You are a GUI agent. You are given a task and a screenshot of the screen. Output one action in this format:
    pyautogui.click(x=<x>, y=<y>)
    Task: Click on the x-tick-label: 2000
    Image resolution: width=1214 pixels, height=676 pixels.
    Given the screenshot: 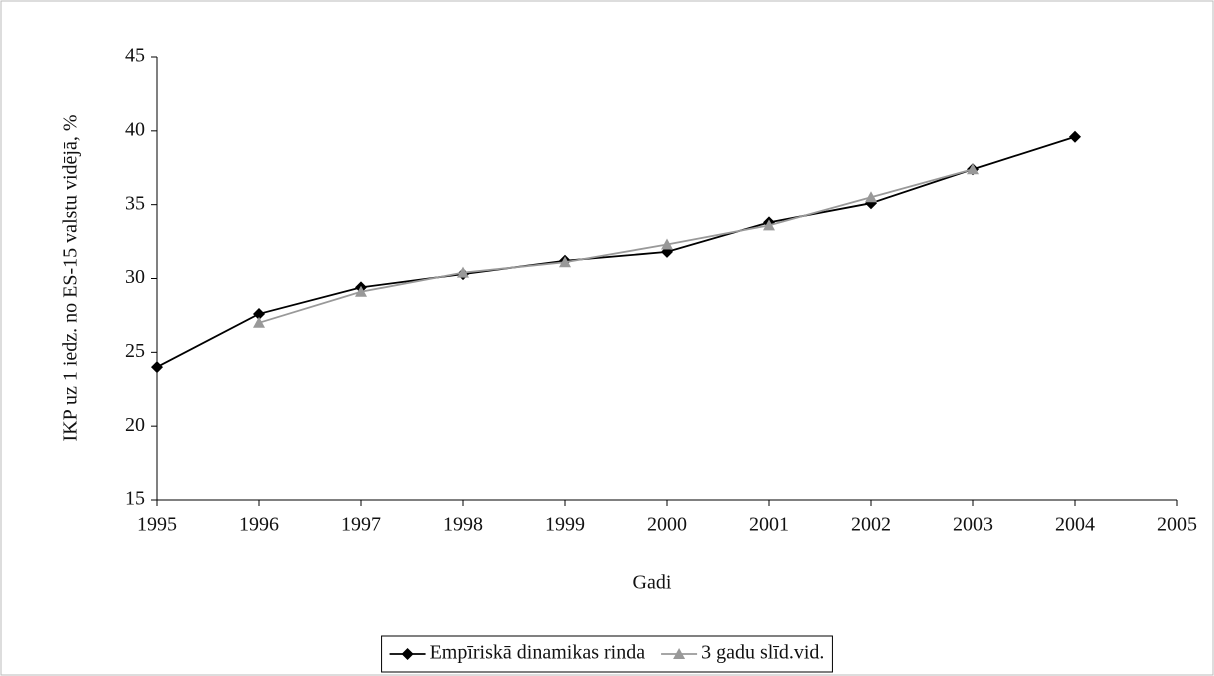 What is the action you would take?
    pyautogui.click(x=667, y=525)
    